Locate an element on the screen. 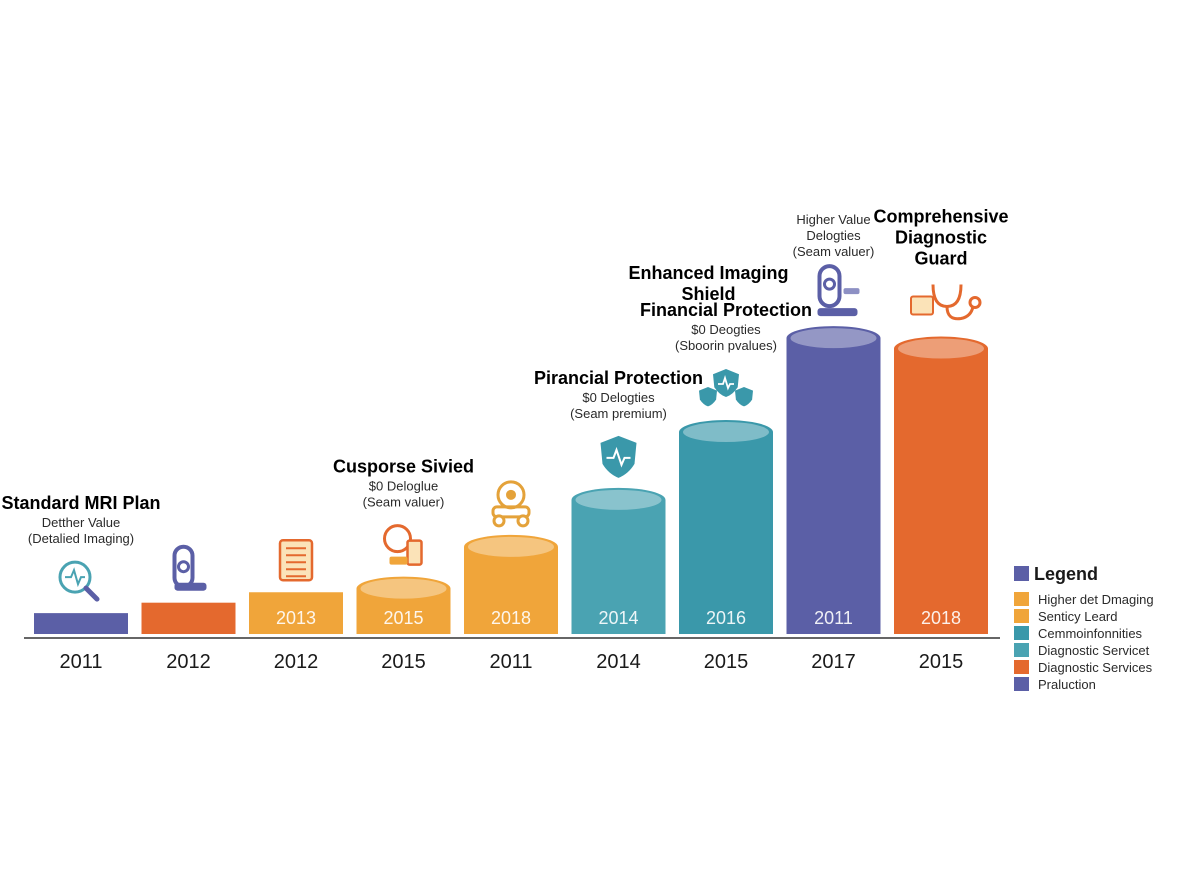 This screenshot has width=1195, height=896. bar-6: 2014 is located at coordinates (618, 560).